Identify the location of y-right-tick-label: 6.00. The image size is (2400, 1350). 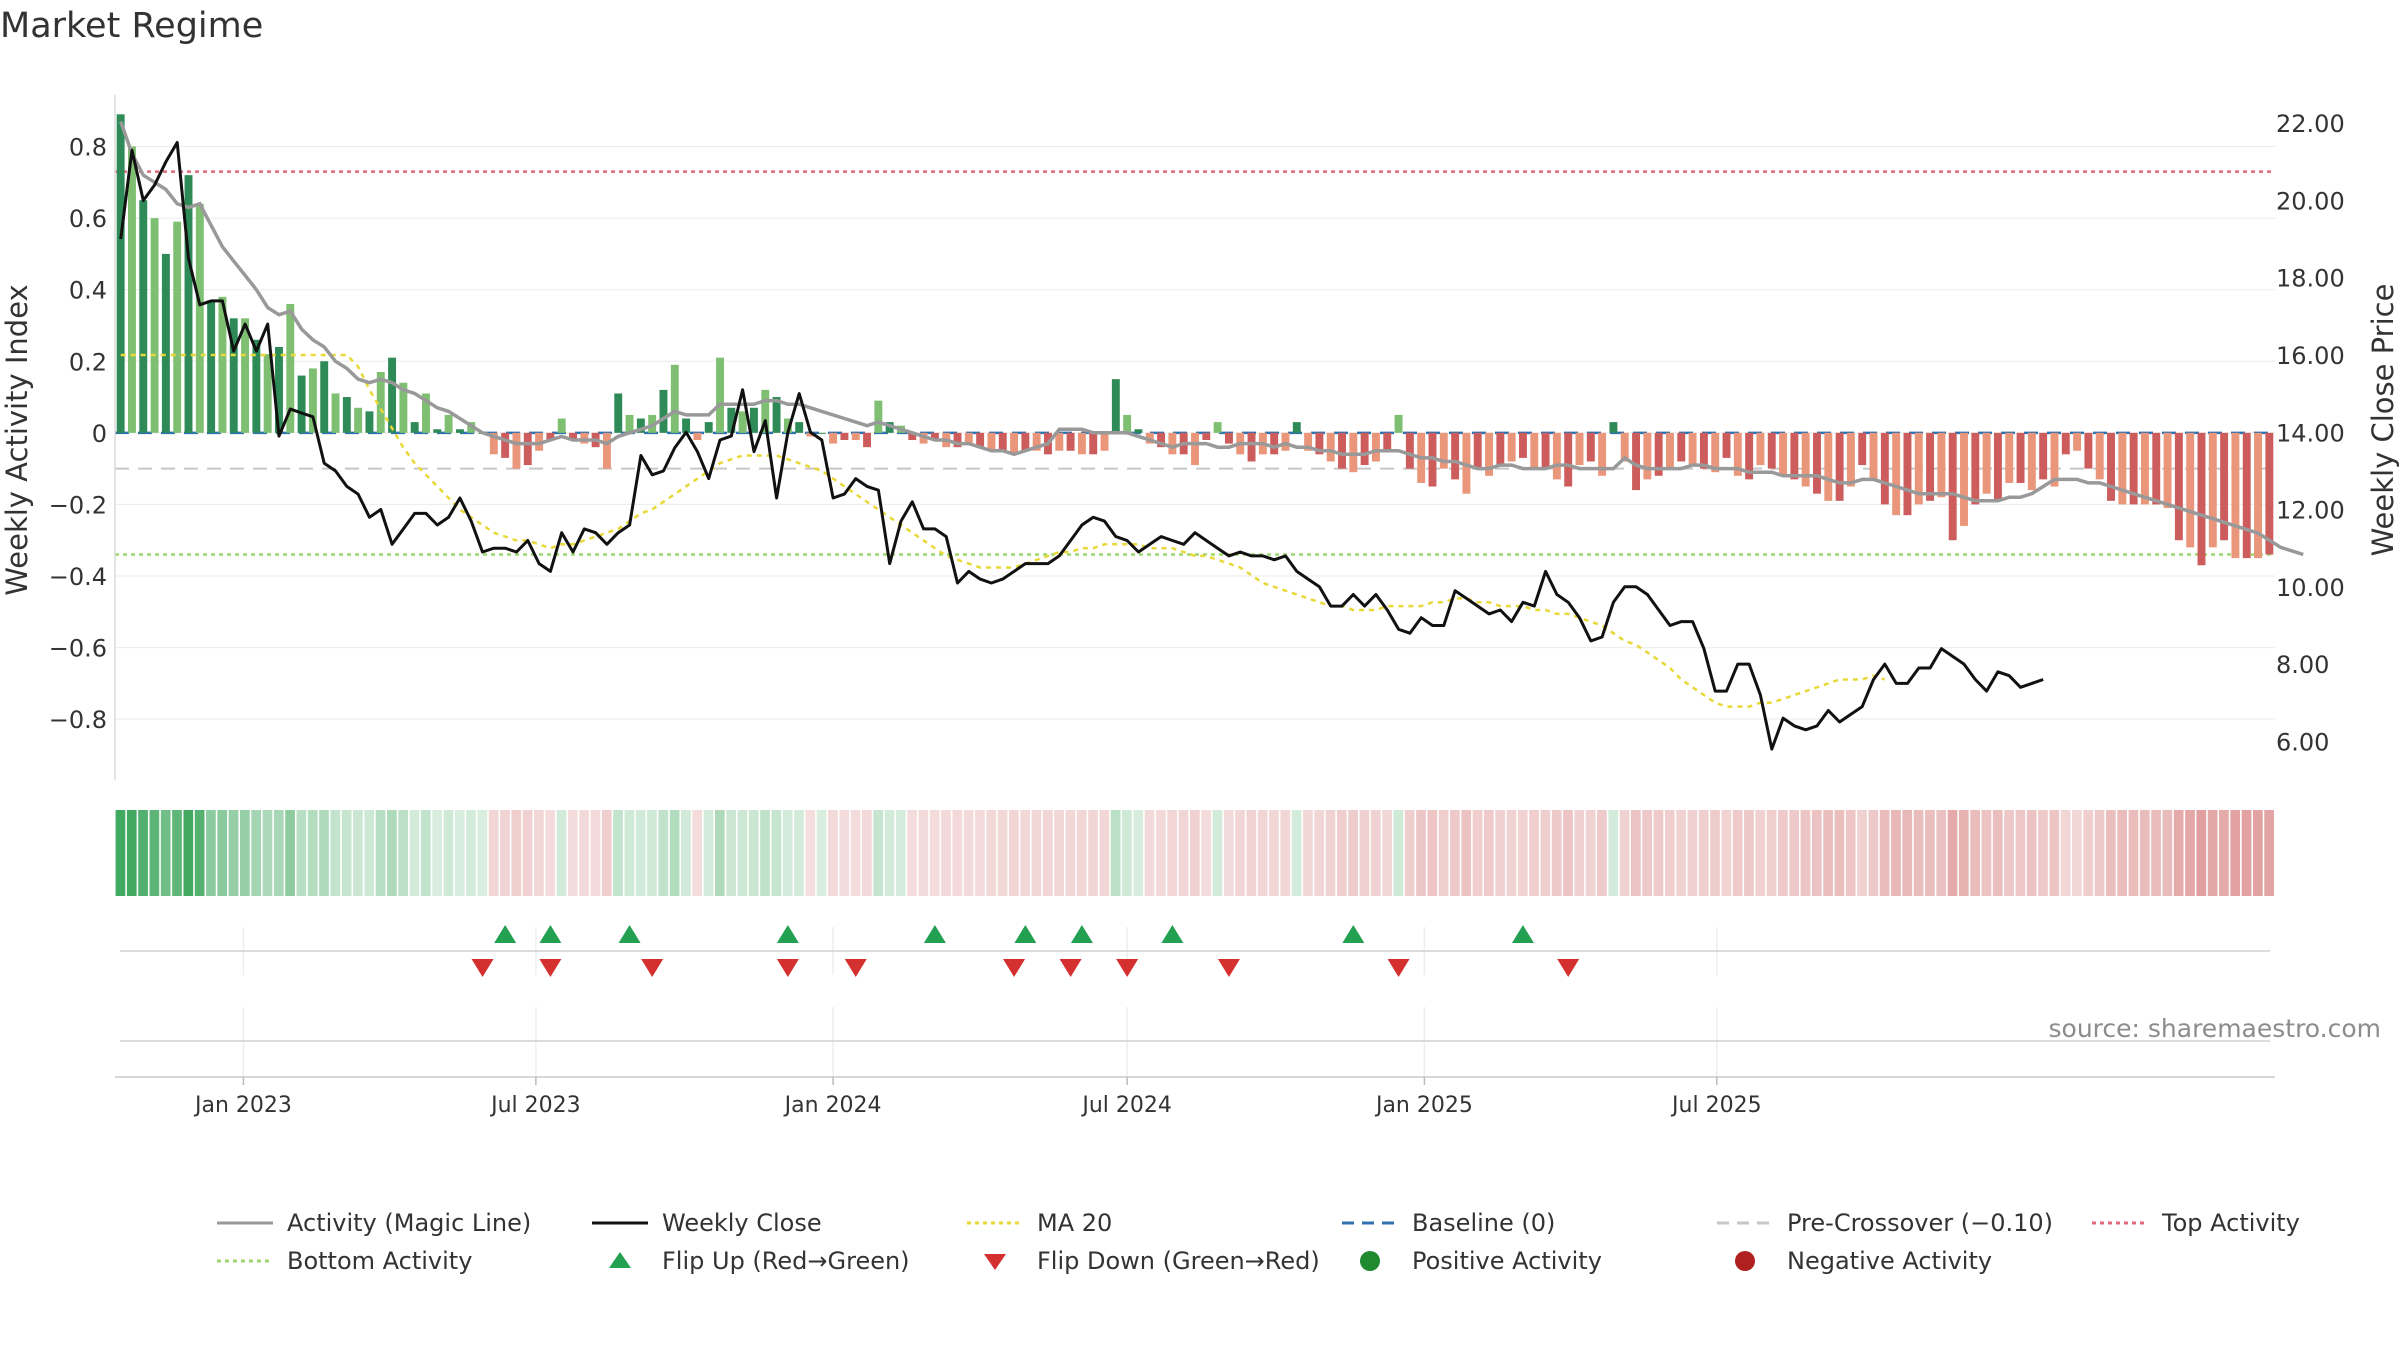
(2302, 742).